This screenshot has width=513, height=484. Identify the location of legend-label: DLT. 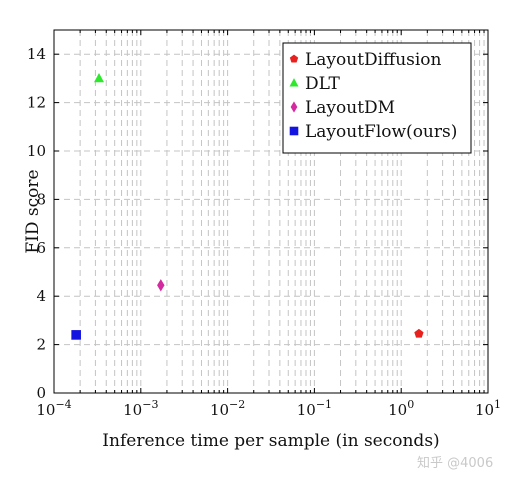
(323, 84).